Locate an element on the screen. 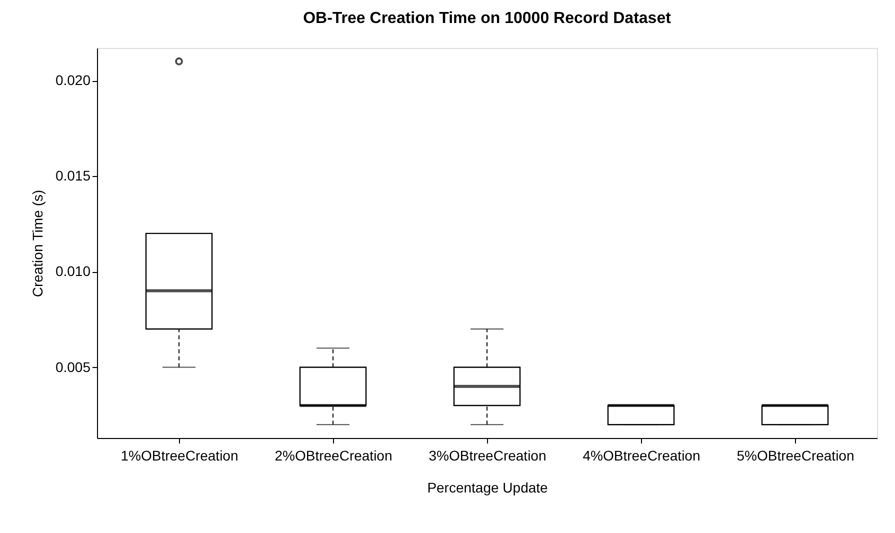 This screenshot has width=895, height=533. x-tick-label: 1%OBtreeCreation is located at coordinates (179, 456).